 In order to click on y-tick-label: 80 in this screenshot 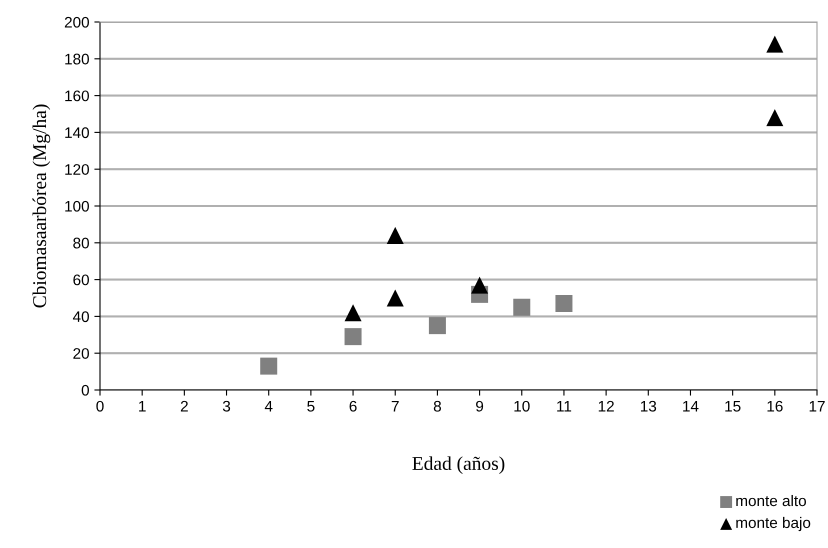, I will do `click(81, 243)`.